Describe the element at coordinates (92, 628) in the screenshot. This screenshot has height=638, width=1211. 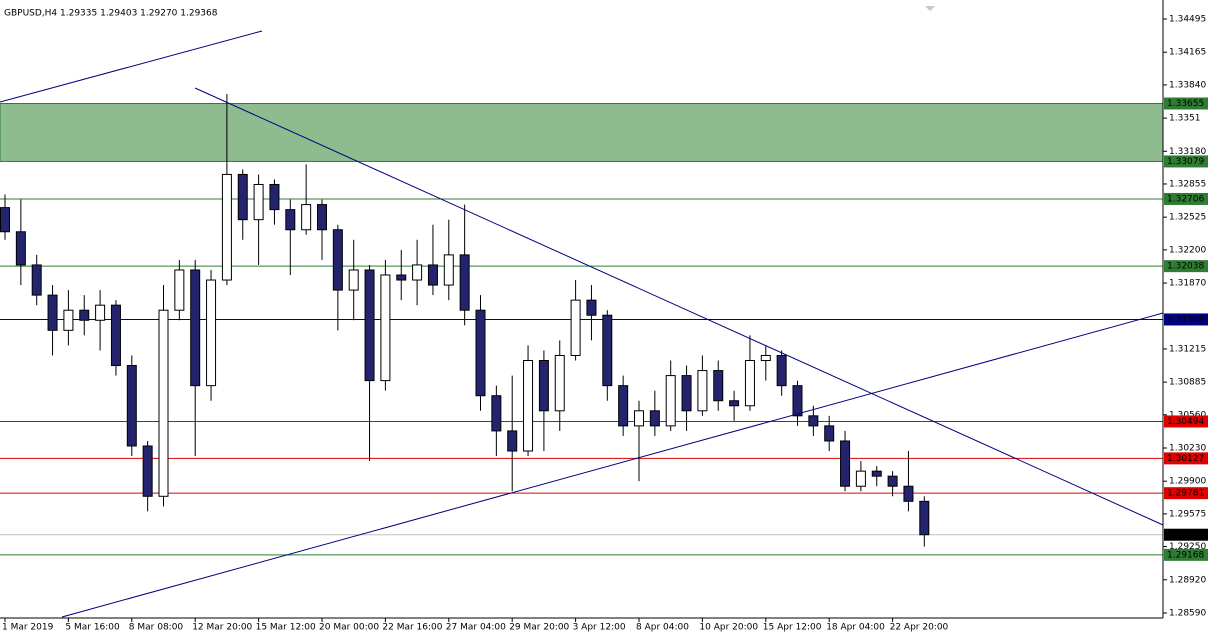
I see `x-tick-label: 5 Mar 16:00` at that location.